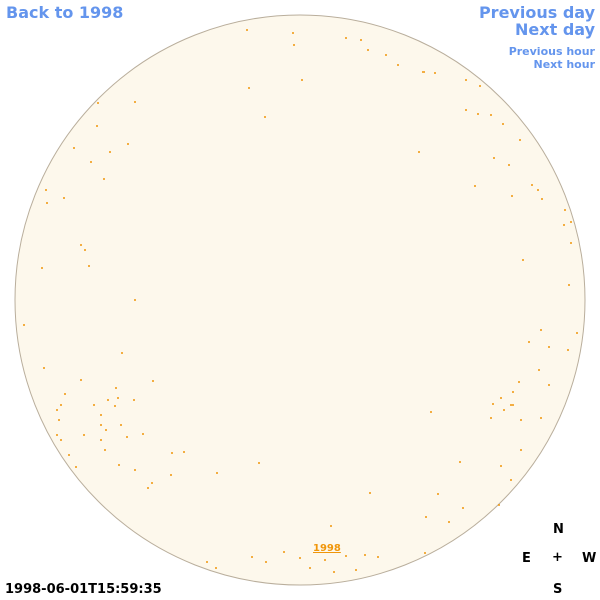 The height and width of the screenshot is (600, 600). Describe the element at coordinates (65, 12) in the screenshot. I see `back-to-year-link: Back to 1998` at that location.